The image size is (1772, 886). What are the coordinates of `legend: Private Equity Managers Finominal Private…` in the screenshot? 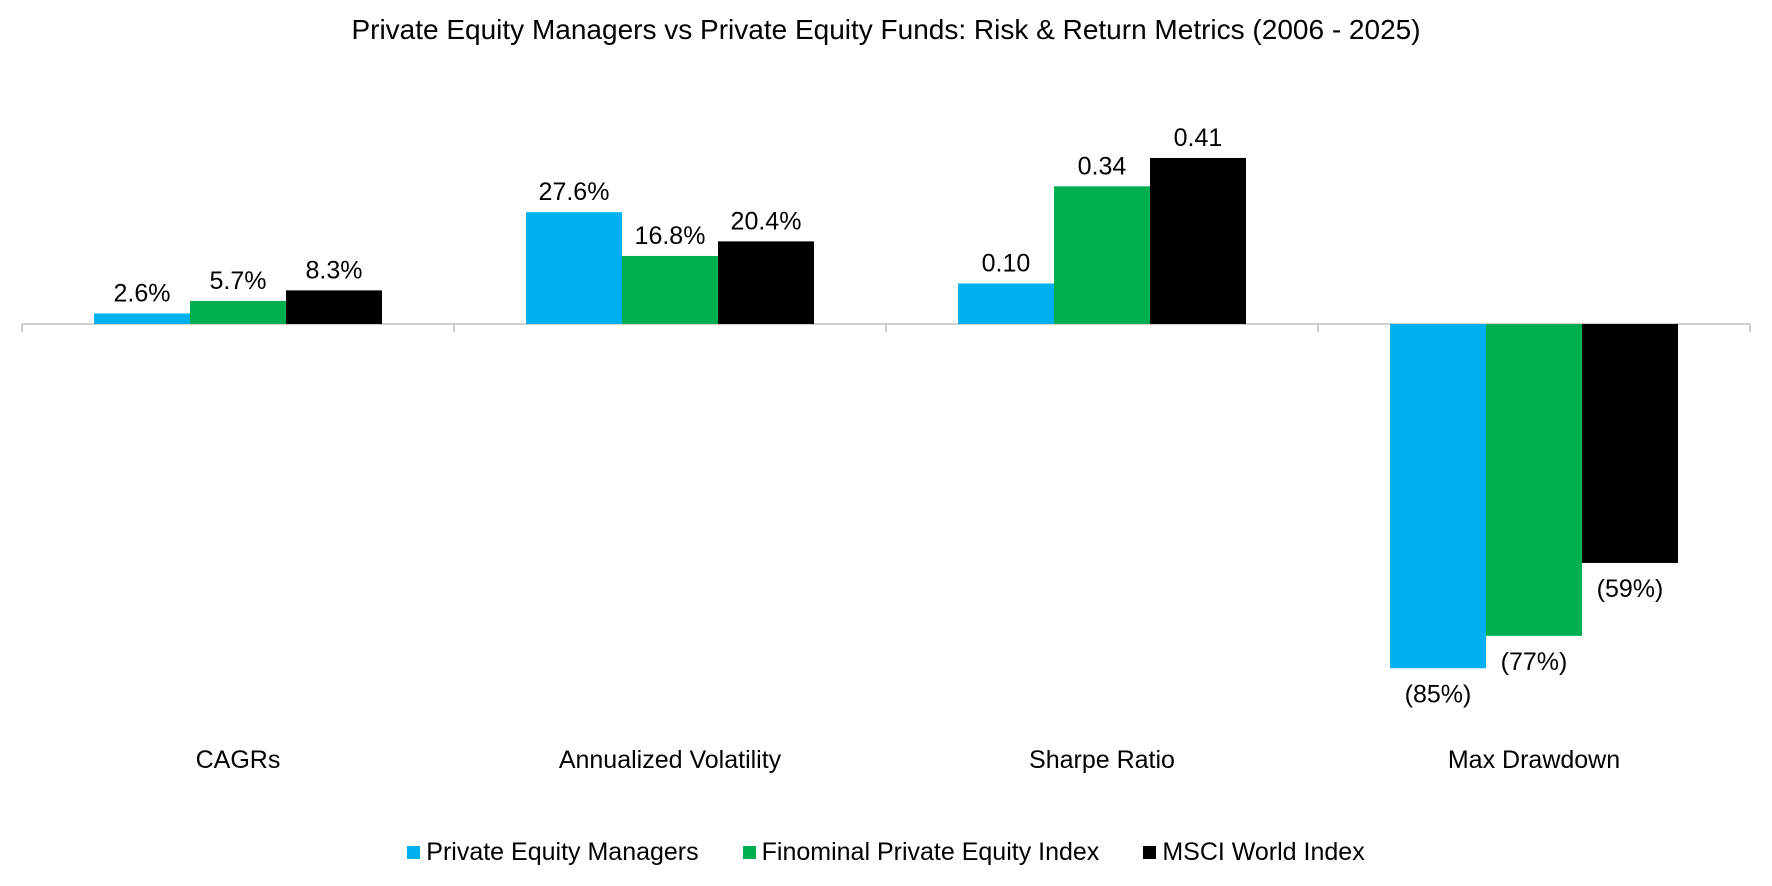 It's located at (886, 852).